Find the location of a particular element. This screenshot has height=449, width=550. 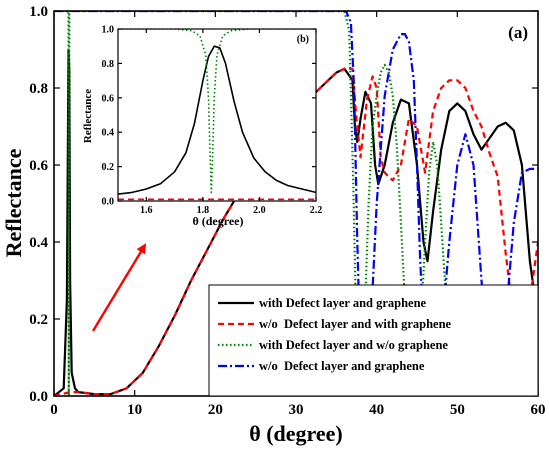

inset-background is located at coordinates (217, 115).